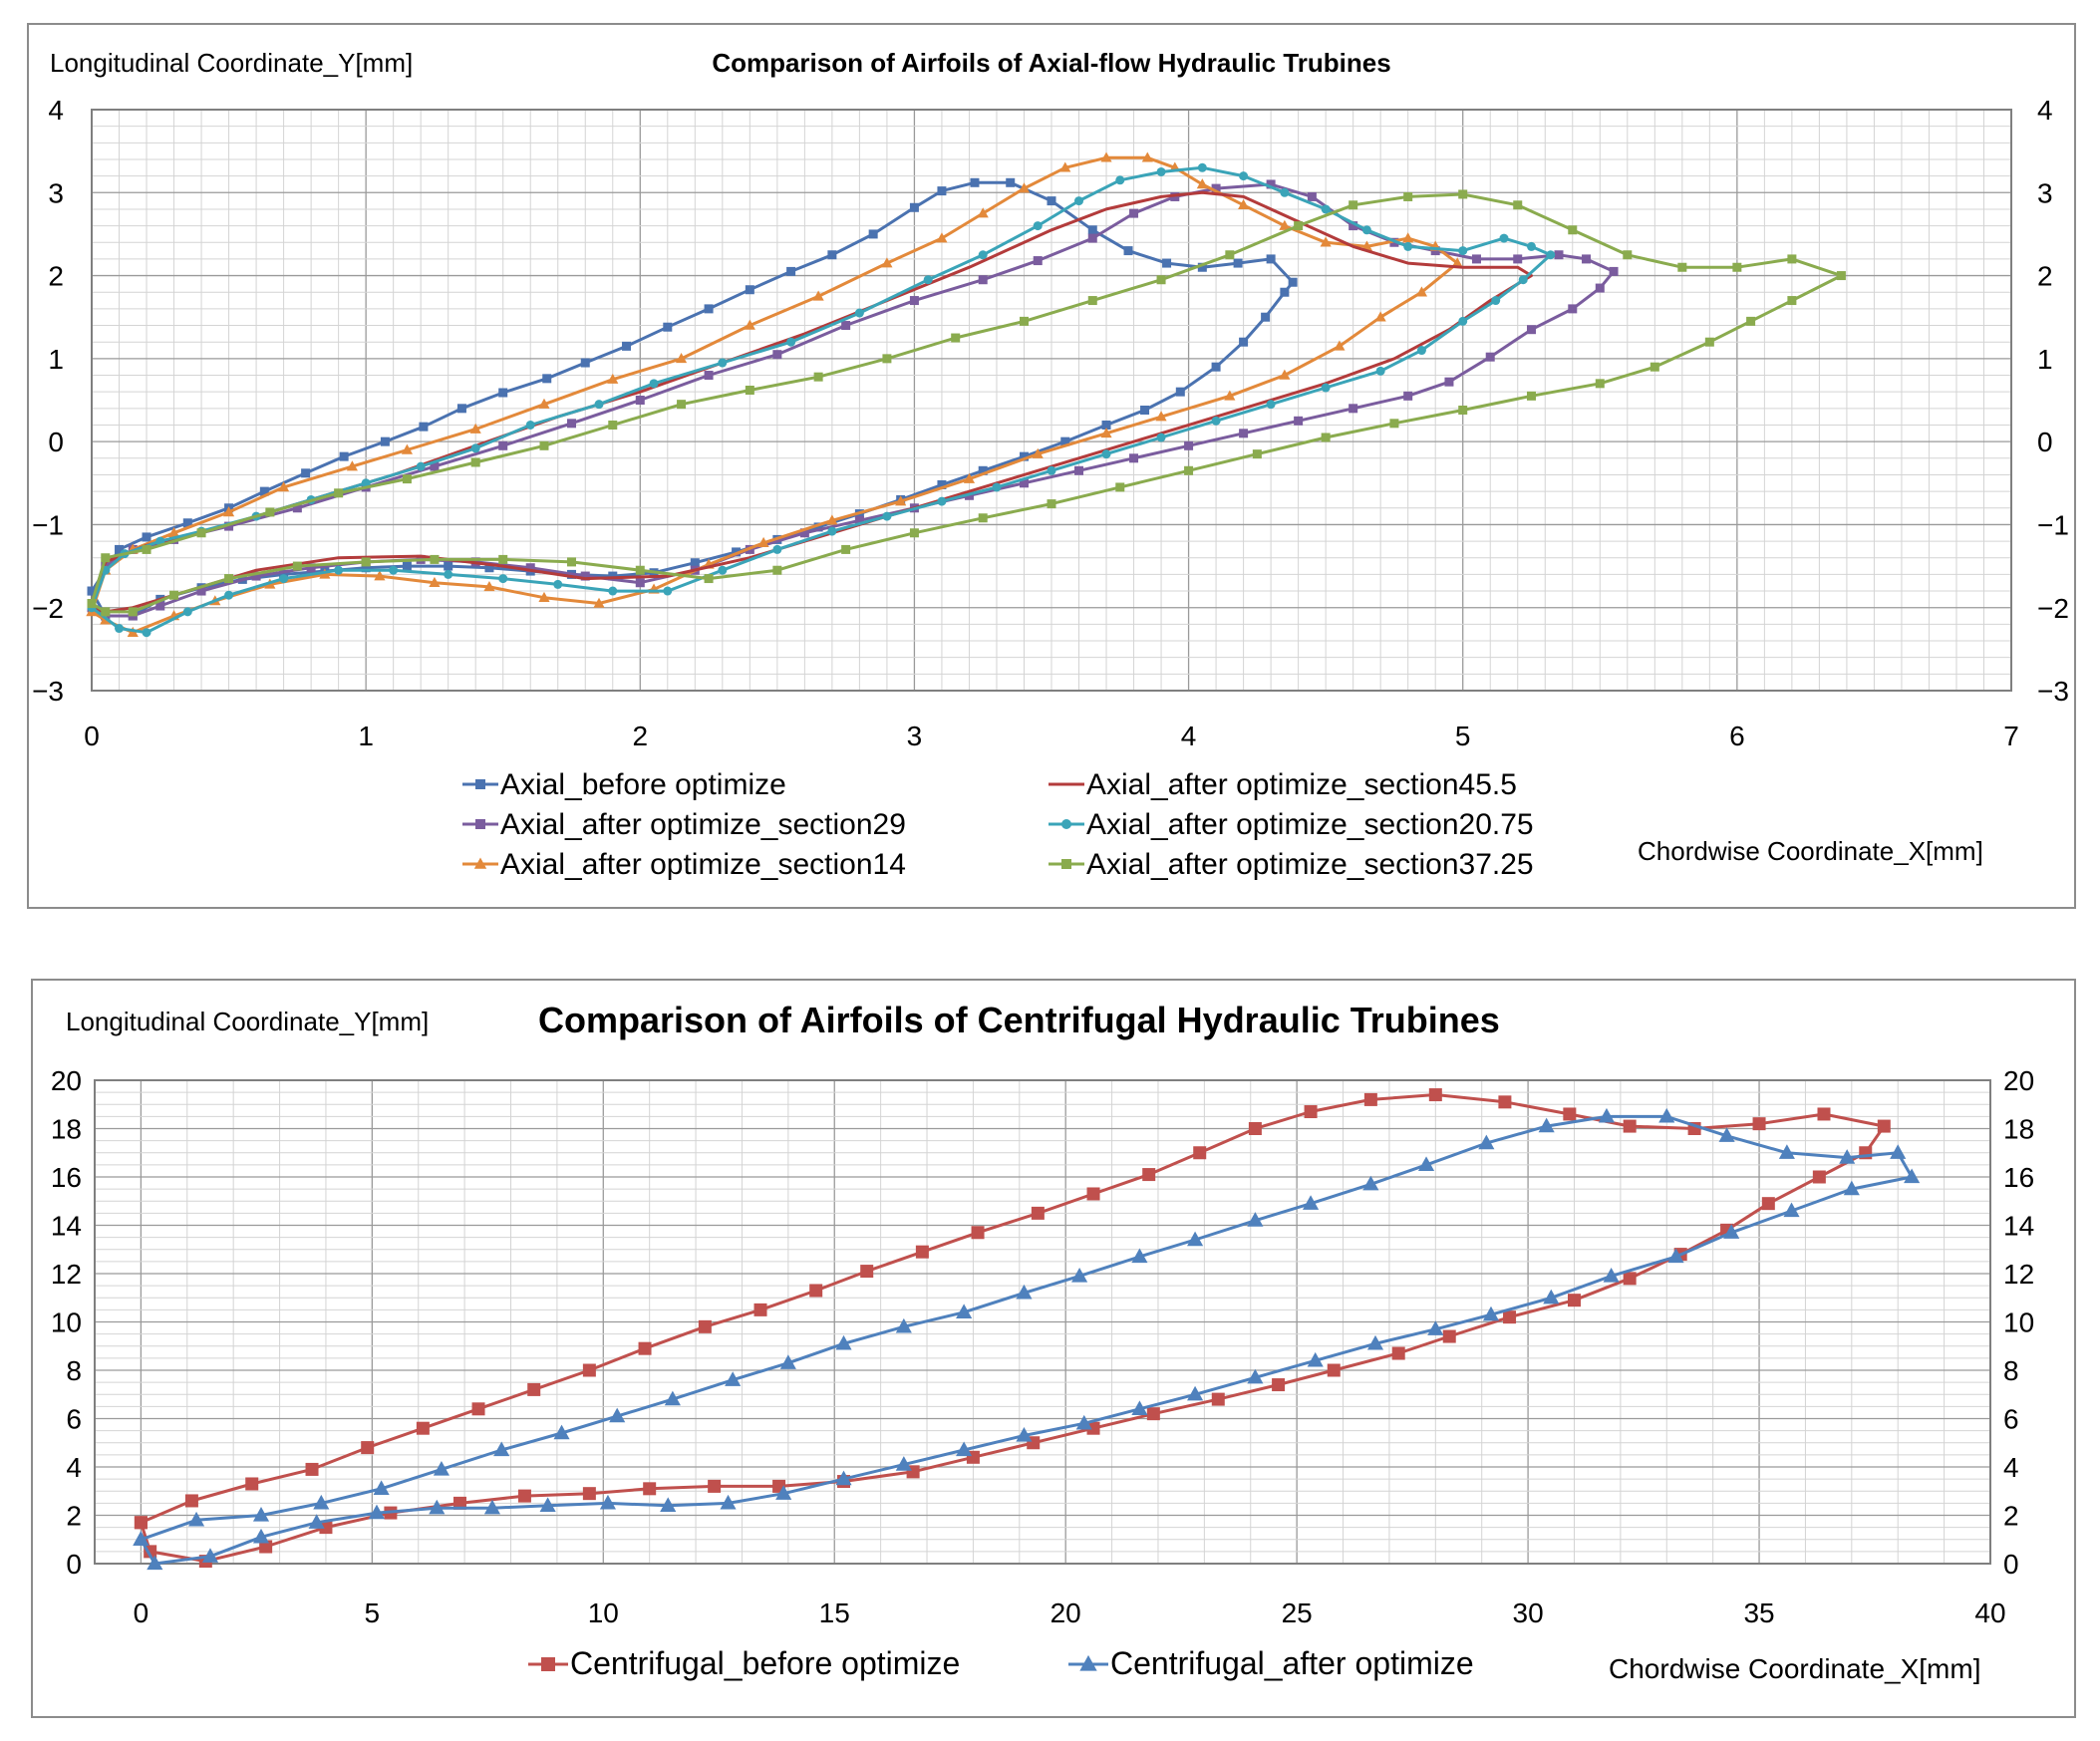 The image size is (2100, 1741). I want to click on legend-item-centrifugal-after-optimize: Centrifugal_after optimize, so click(1271, 1663).